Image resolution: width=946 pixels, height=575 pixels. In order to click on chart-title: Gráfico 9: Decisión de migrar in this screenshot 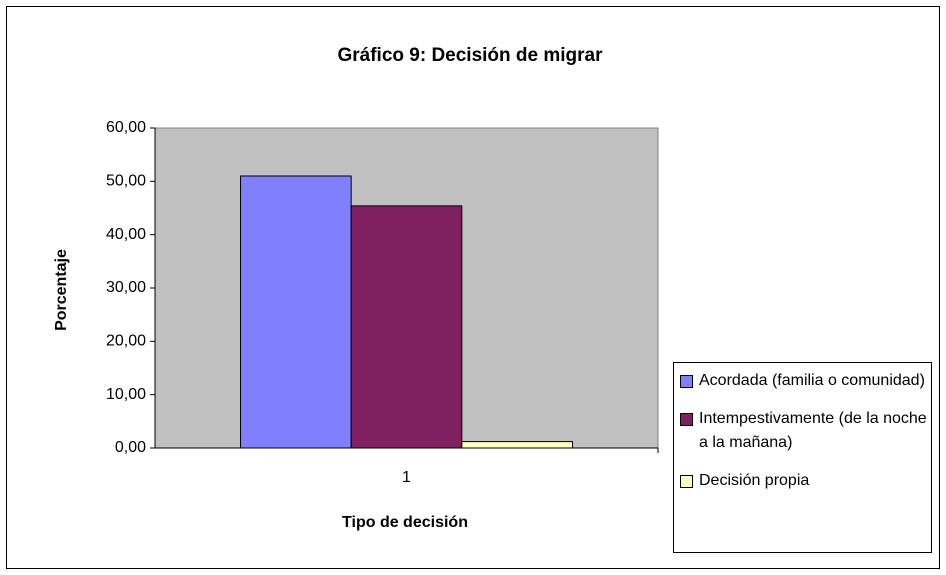, I will do `click(470, 55)`.